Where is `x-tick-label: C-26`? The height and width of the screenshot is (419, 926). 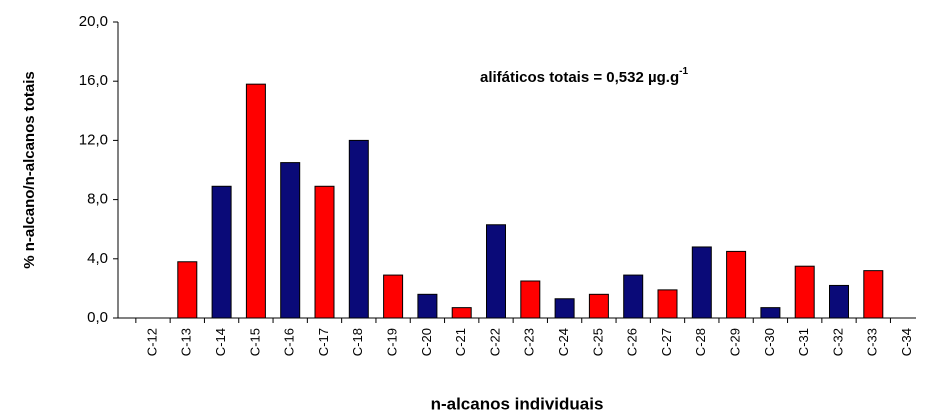
x-tick-label: C-26 is located at coordinates (632, 342).